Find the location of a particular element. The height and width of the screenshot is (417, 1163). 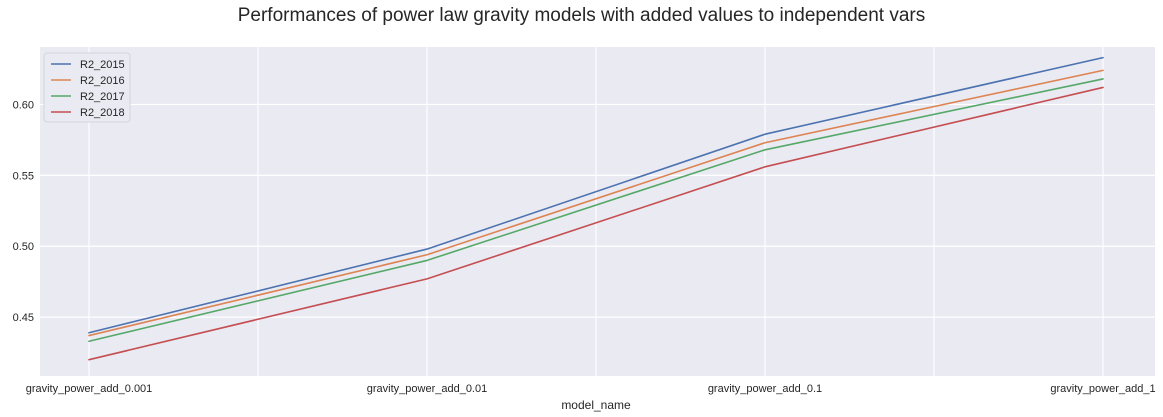

x-axis-label: model_name is located at coordinates (596, 405).